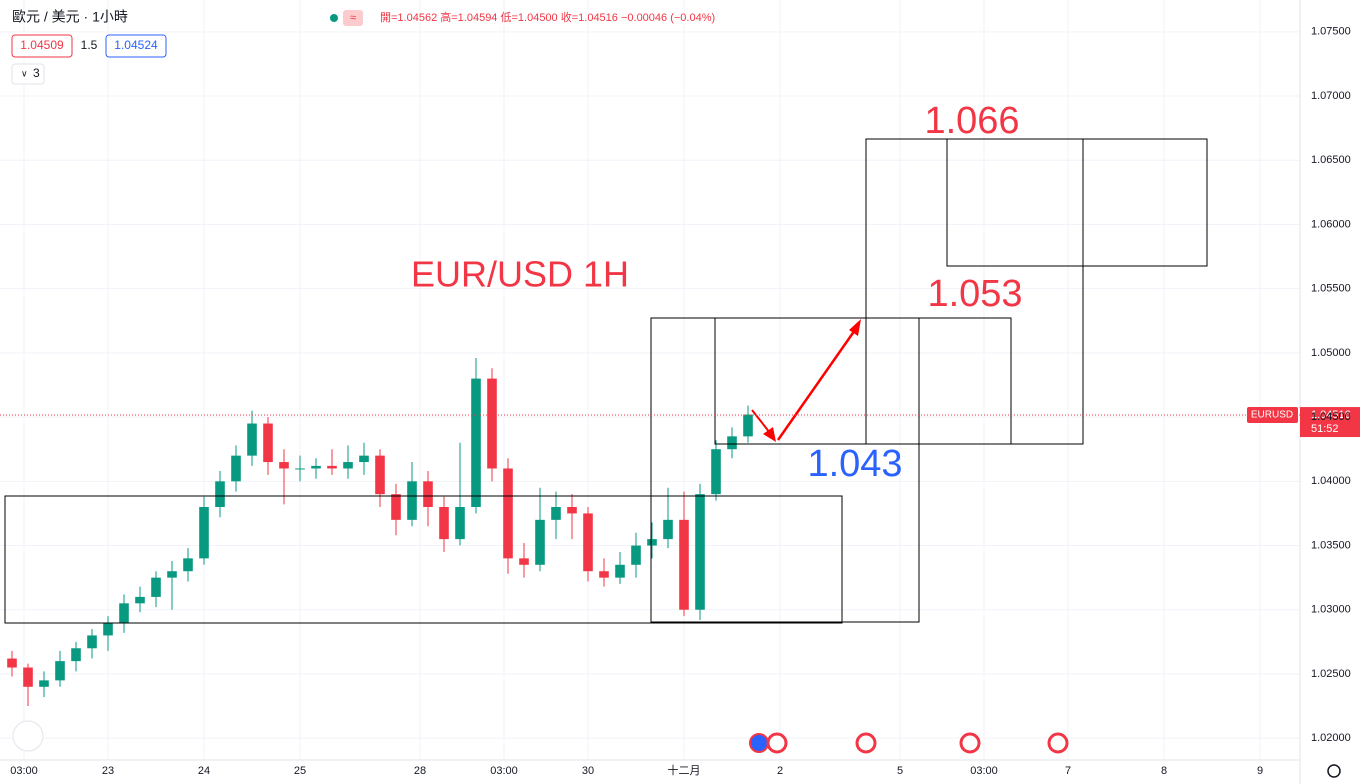 This screenshot has width=1363, height=784. Describe the element at coordinates (1334, 771) in the screenshot. I see `settings-icon` at that location.